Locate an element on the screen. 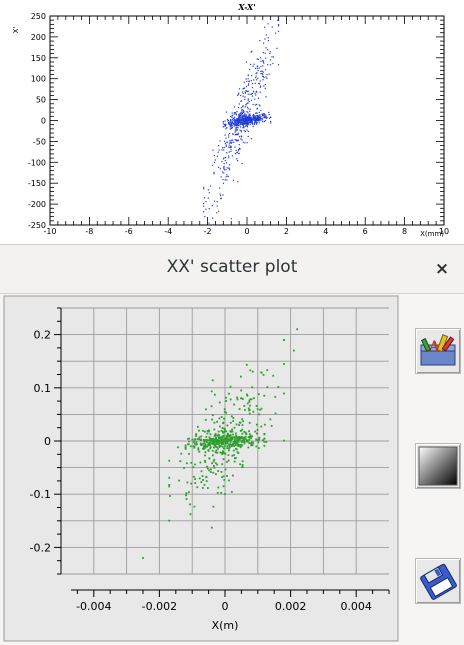  save-button is located at coordinates (438, 581).